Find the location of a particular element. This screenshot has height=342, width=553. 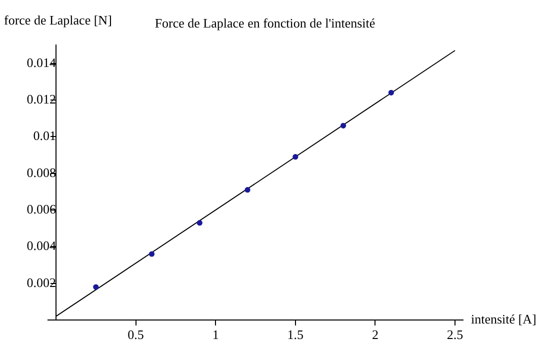

x-tick-label: 2 is located at coordinates (375, 334).